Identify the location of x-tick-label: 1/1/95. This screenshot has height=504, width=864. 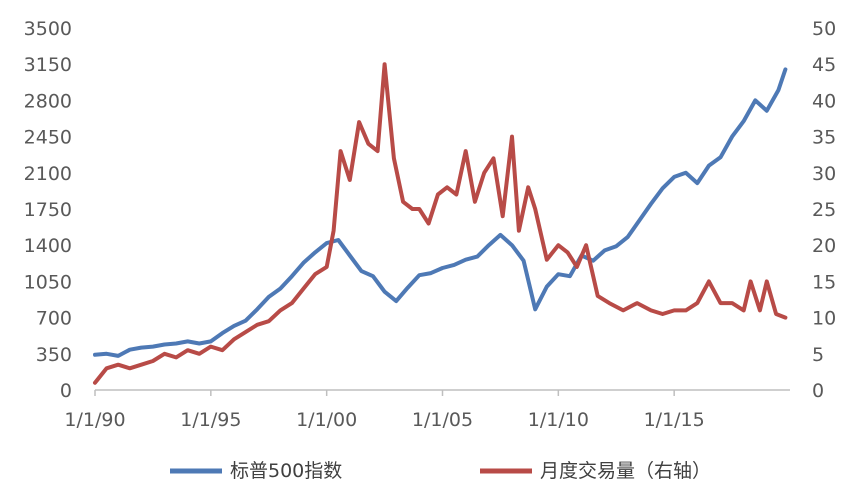
(210, 420).